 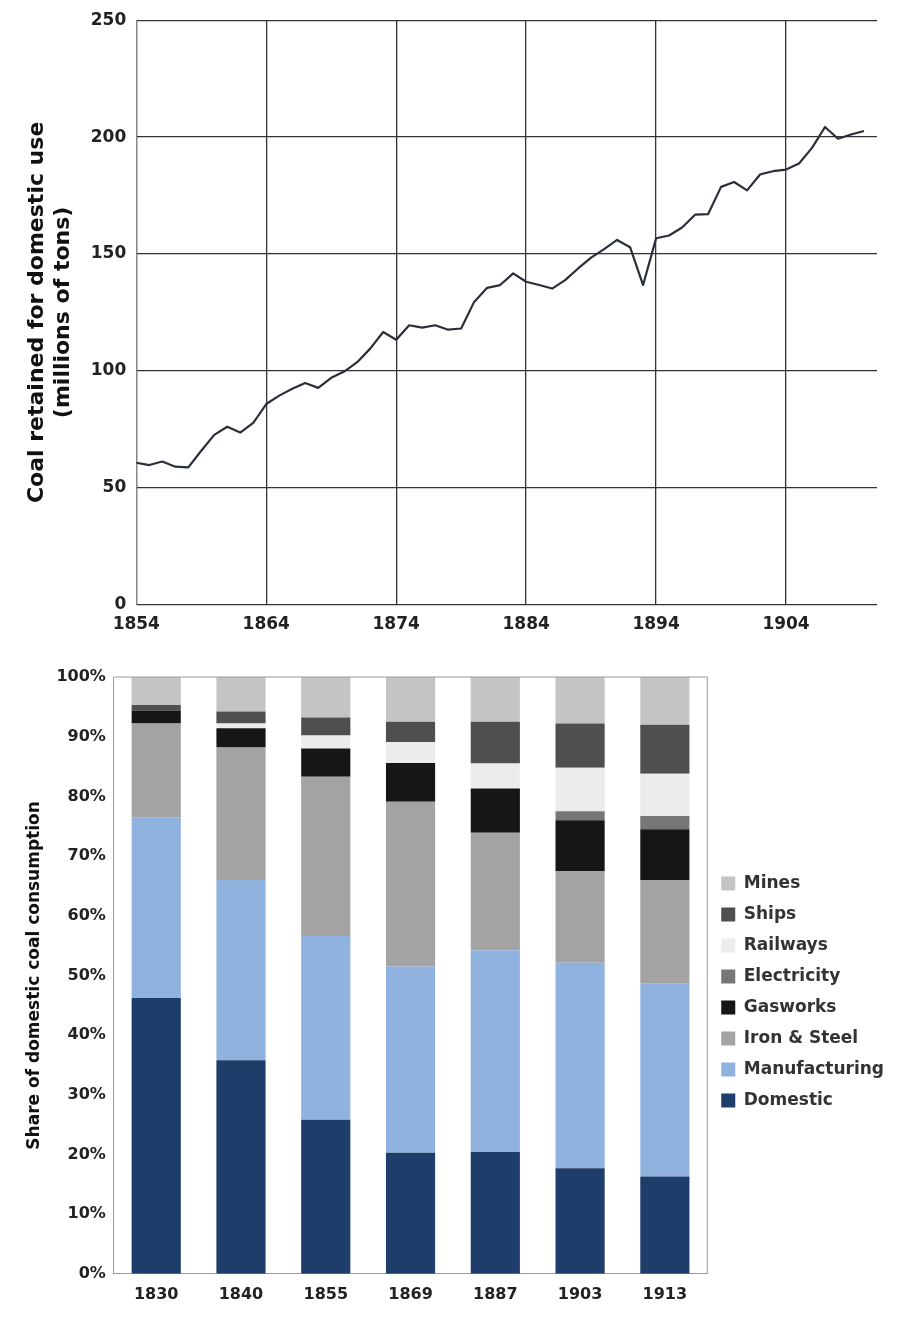 What do you see at coordinates (86, 1153) in the screenshot?
I see `y-tick-label: 20%` at bounding box center [86, 1153].